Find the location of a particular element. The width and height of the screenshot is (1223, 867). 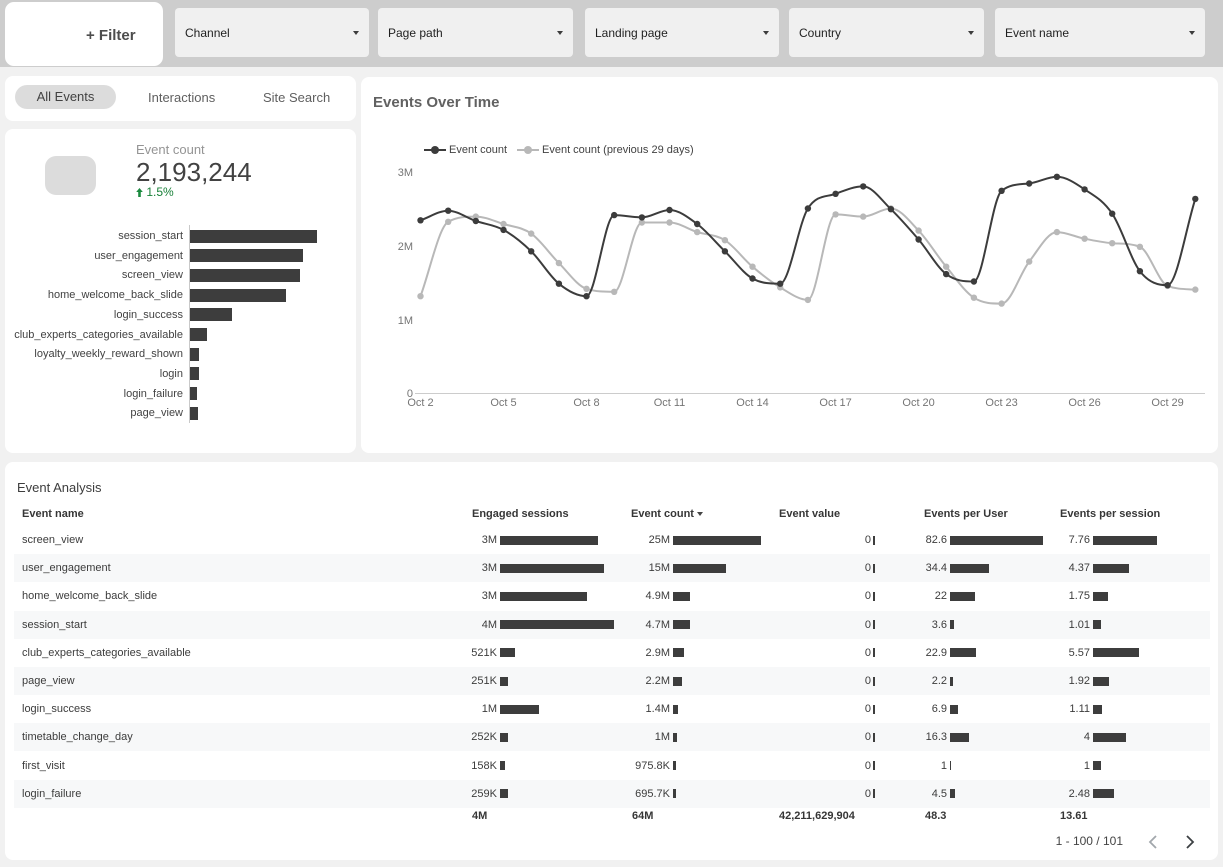

svg-text: 3M is located at coordinates (405, 173).